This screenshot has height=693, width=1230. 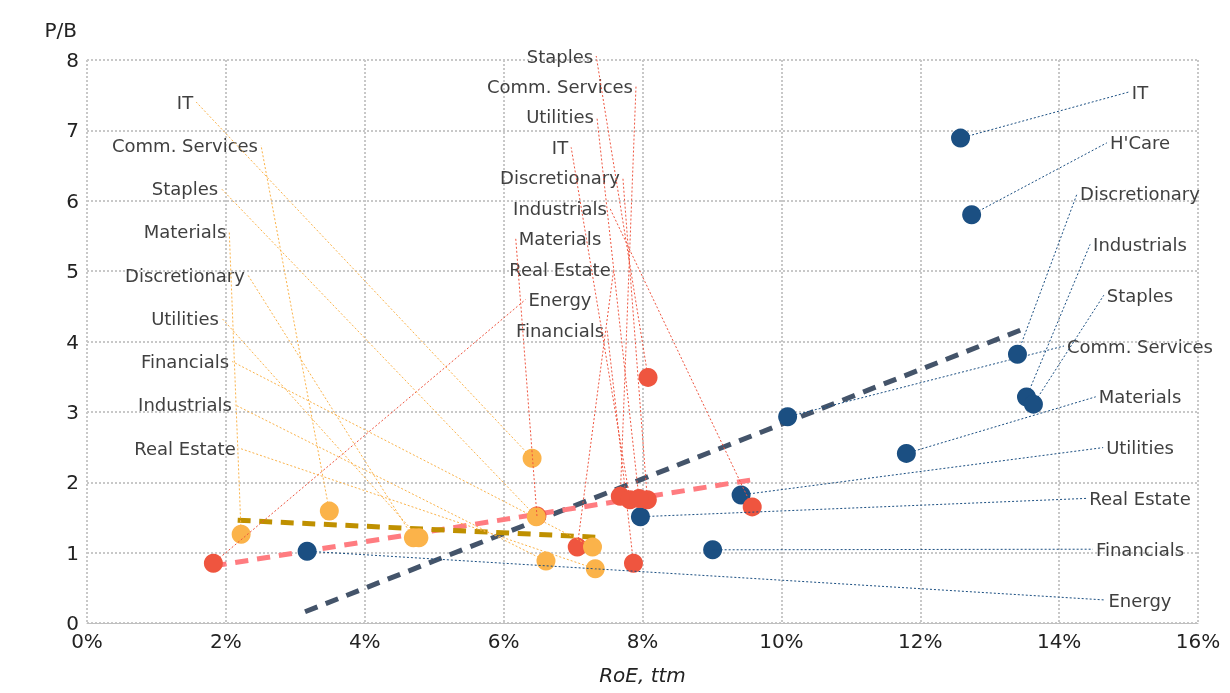 I want to click on y-tick-label: 1, so click(x=72, y=552).